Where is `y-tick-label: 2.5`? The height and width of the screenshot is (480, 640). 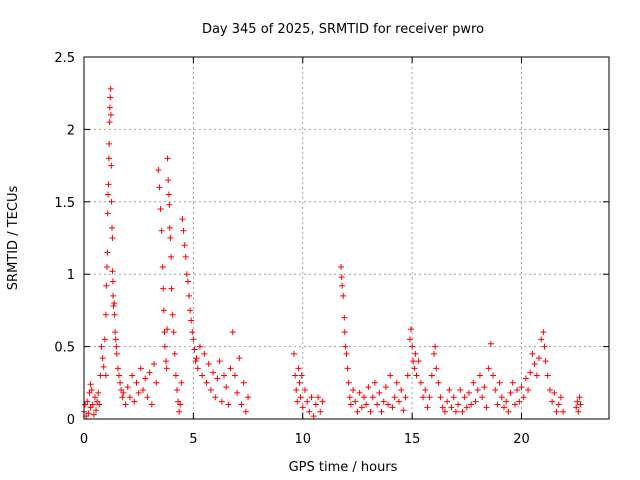
y-tick-label: 2.5 is located at coordinates (64, 58).